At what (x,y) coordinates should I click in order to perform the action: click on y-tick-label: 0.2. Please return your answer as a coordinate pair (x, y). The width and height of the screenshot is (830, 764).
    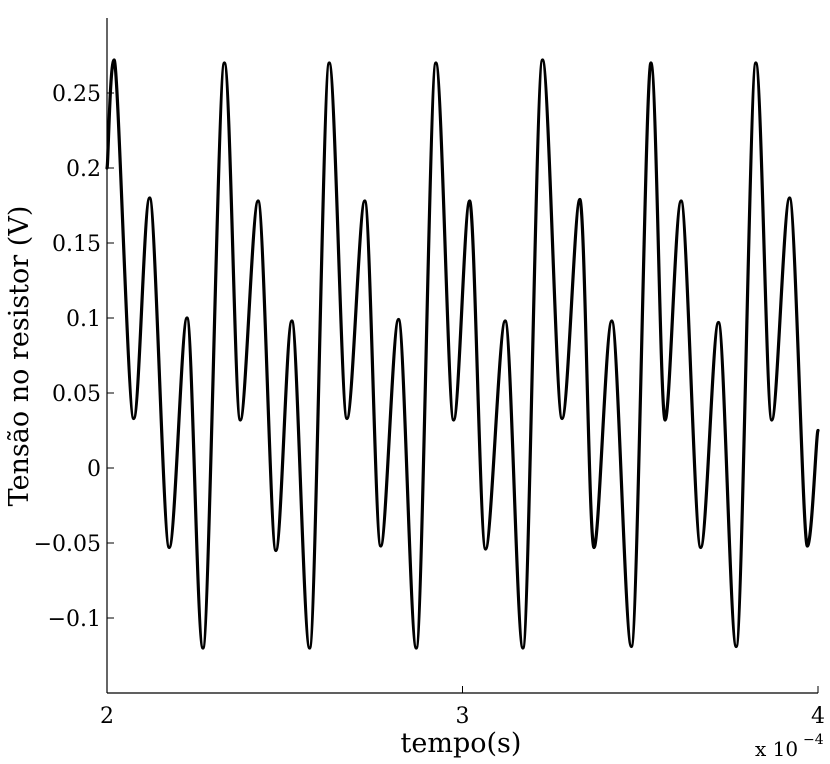
    Looking at the image, I should click on (83, 169).